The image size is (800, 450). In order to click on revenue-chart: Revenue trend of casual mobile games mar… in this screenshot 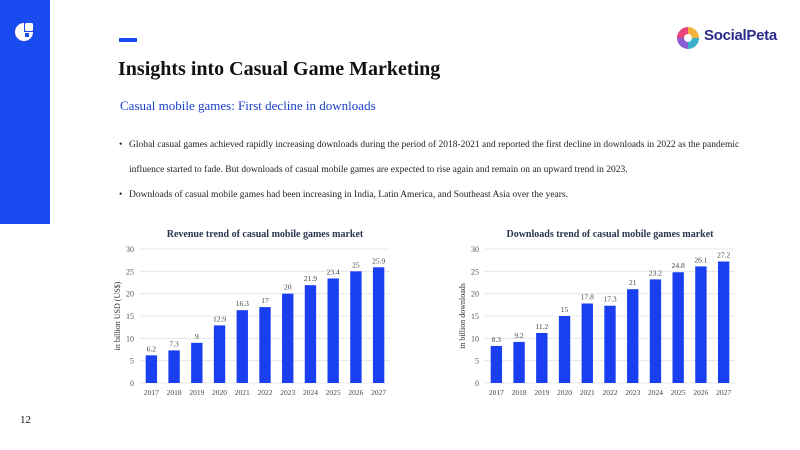, I will do `click(255, 312)`.